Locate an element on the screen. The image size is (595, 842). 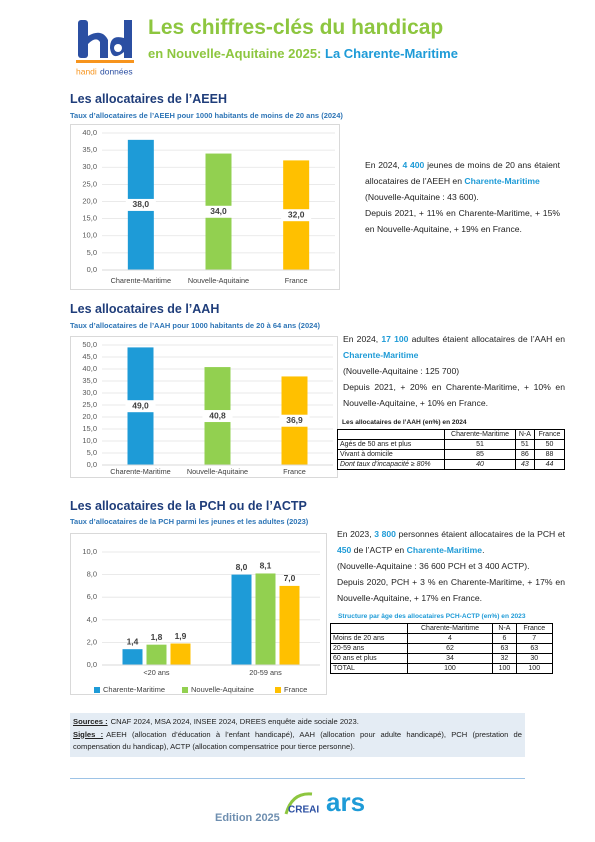
table-cell: 85 is located at coordinates (480, 454).